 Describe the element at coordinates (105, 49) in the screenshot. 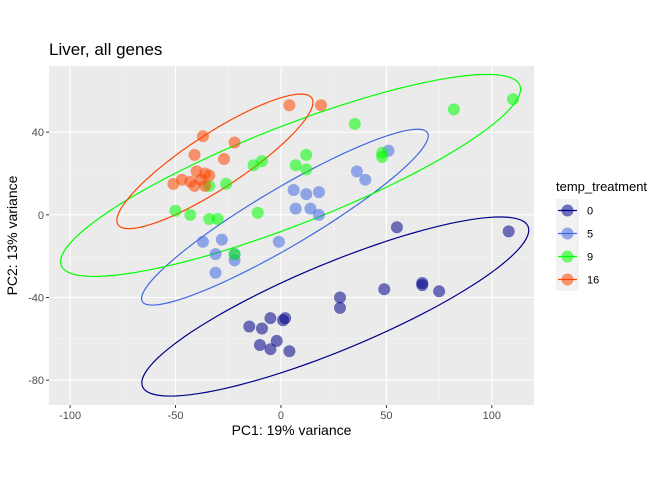

I see `chart-title: Liver, all genes` at that location.